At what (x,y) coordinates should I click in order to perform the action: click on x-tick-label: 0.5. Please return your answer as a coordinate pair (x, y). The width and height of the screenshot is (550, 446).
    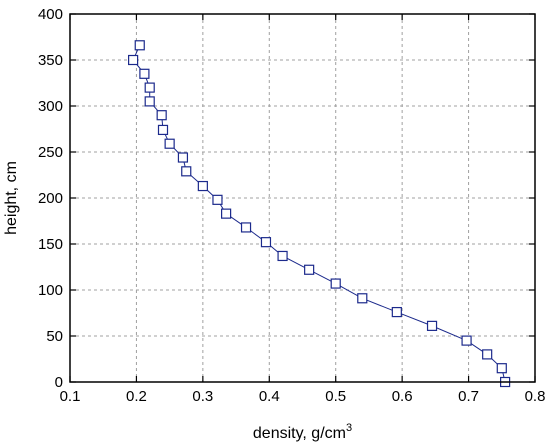
    Looking at the image, I should click on (335, 396).